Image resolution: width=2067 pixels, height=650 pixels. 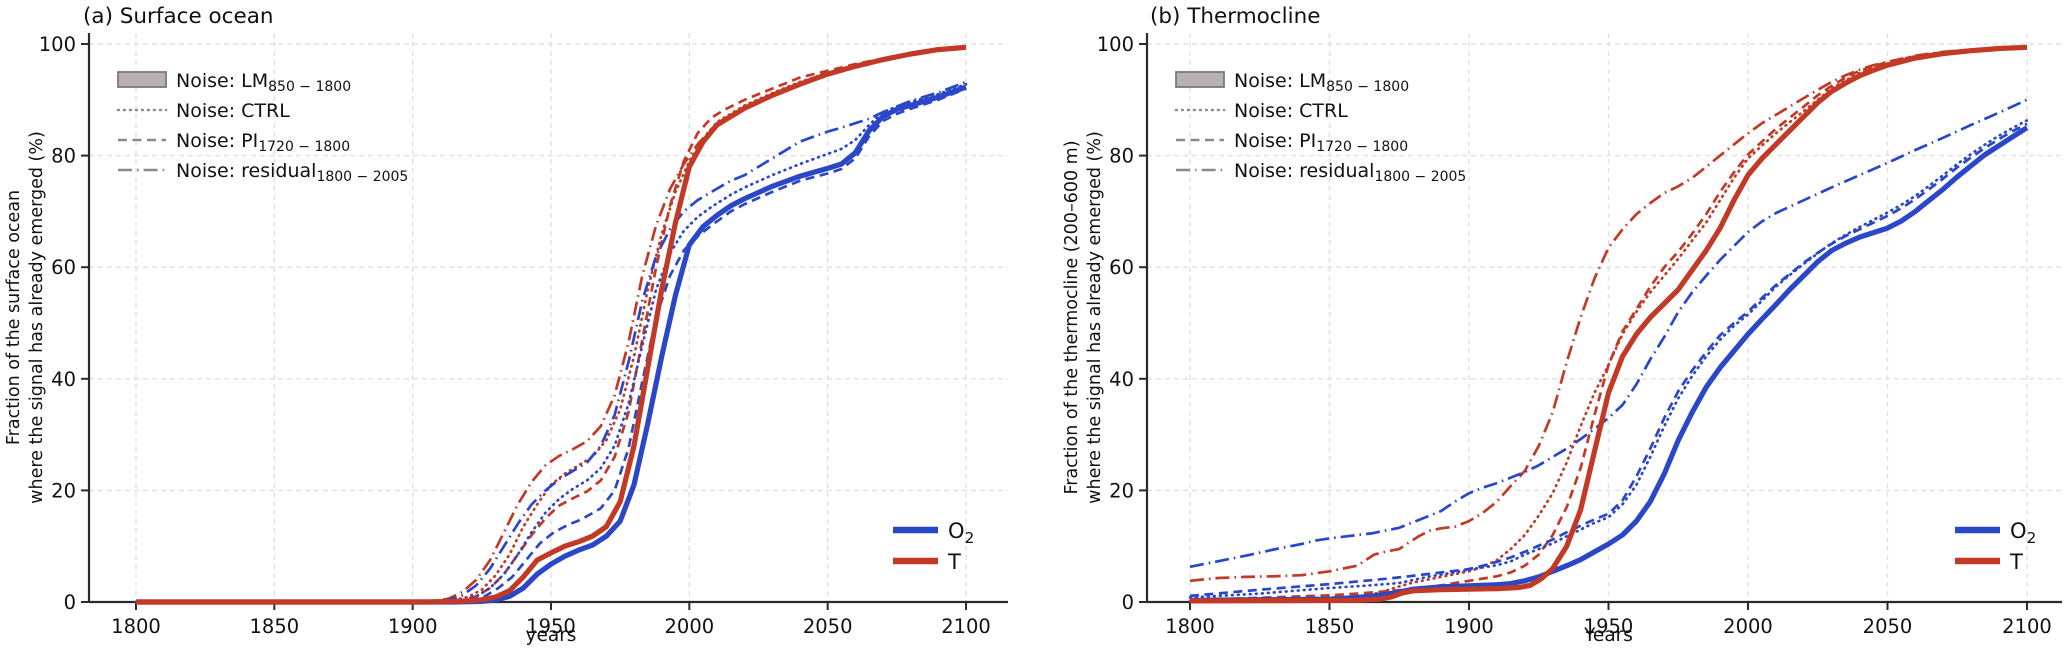 I want to click on x-axis-label: years, so click(x=551, y=635).